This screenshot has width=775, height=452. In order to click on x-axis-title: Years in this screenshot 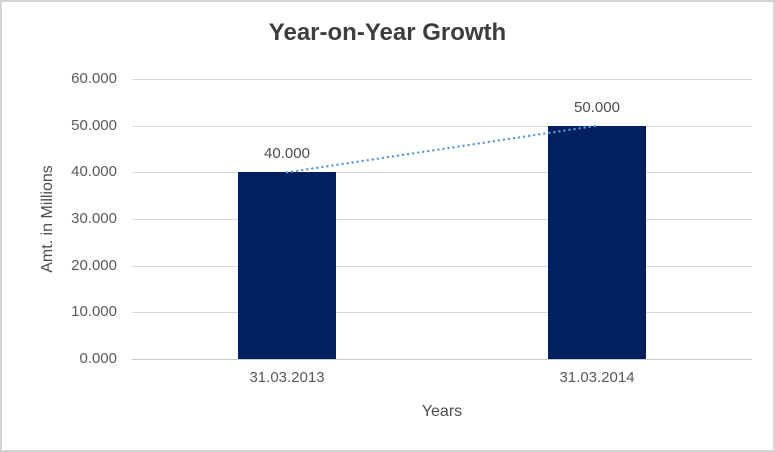, I will do `click(442, 411)`.